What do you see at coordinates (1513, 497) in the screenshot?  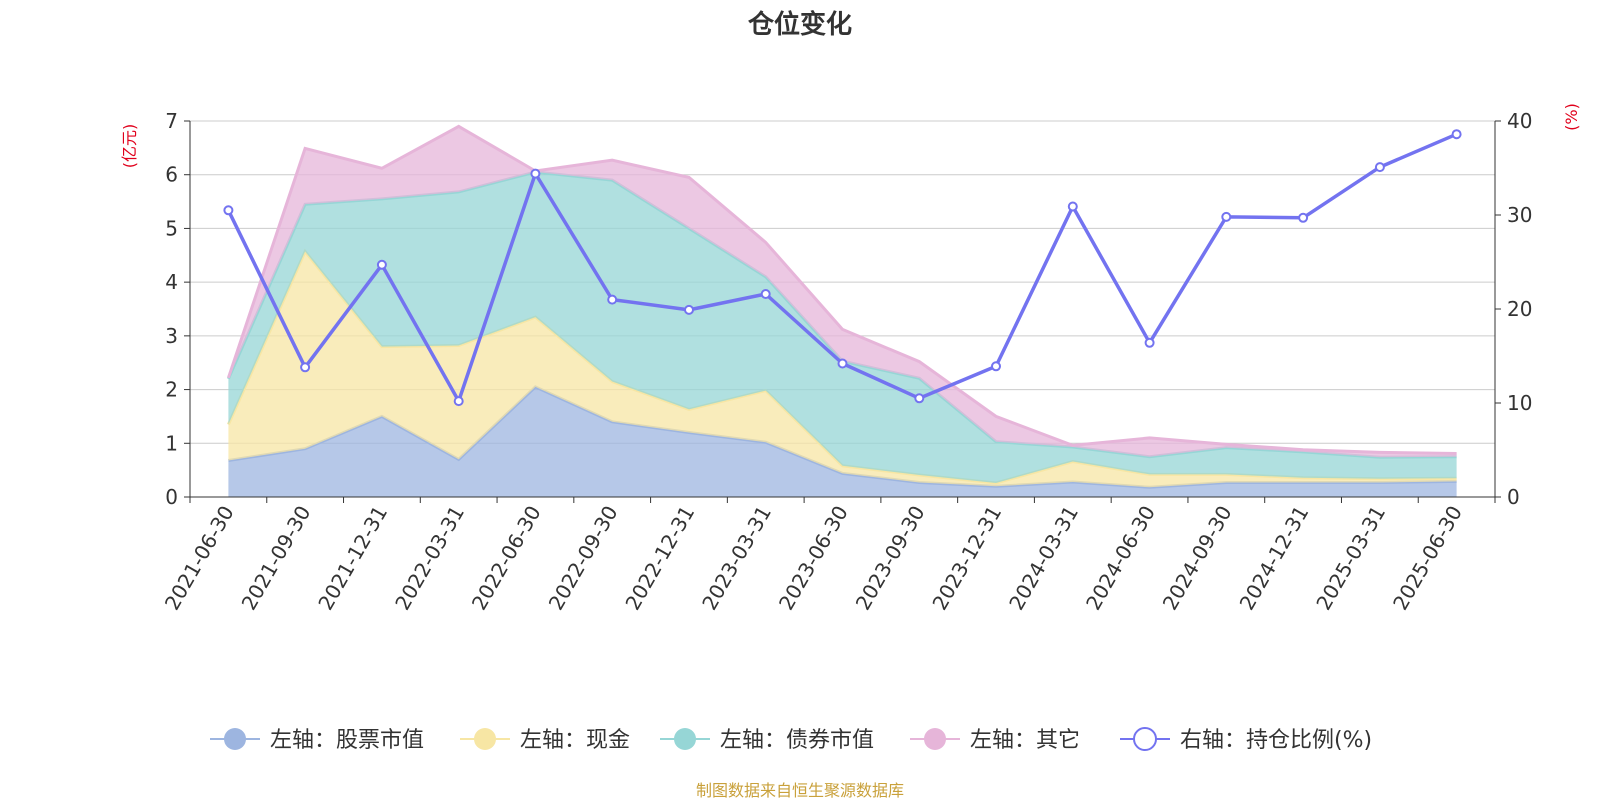 I see `y-right-tick-label: 0` at bounding box center [1513, 497].